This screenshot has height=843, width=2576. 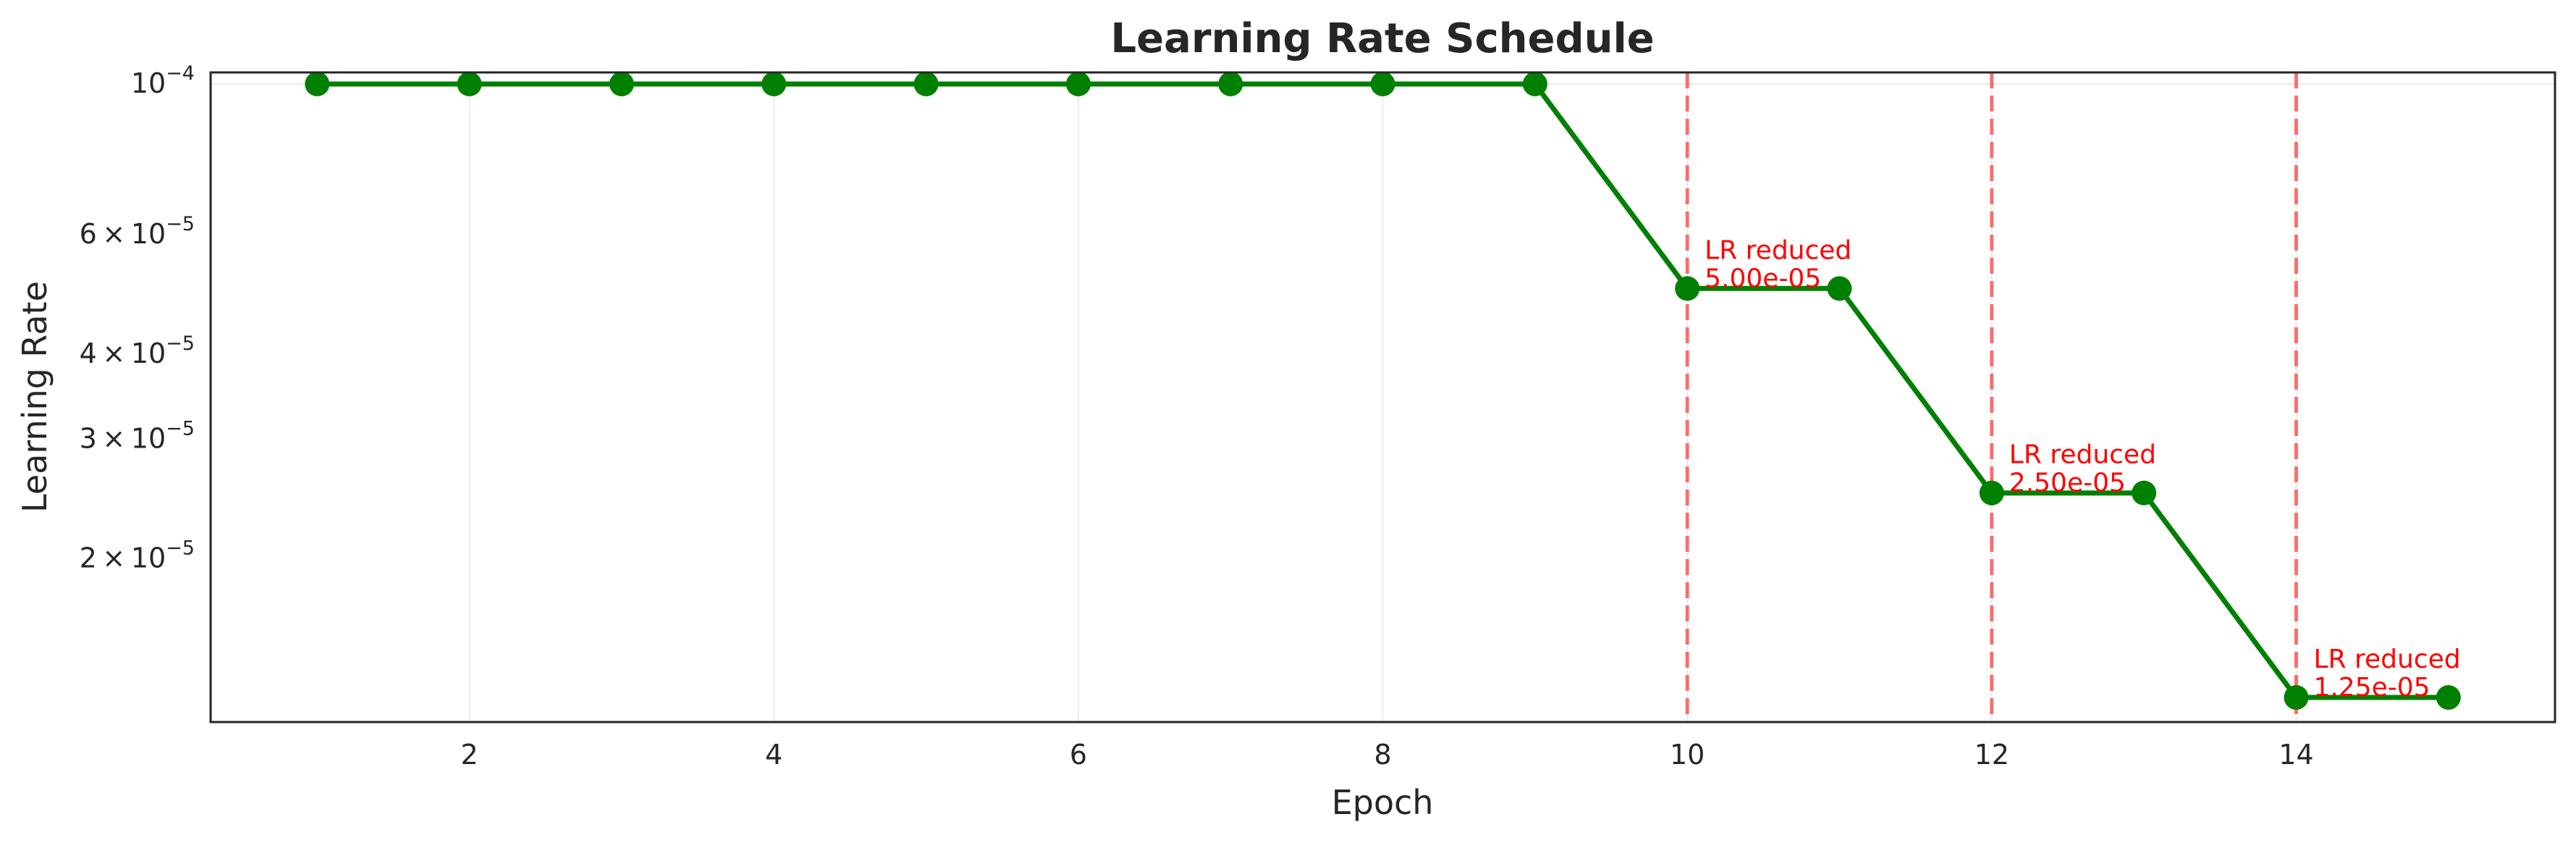 What do you see at coordinates (774, 755) in the screenshot?
I see `x-tick-label: 4` at bounding box center [774, 755].